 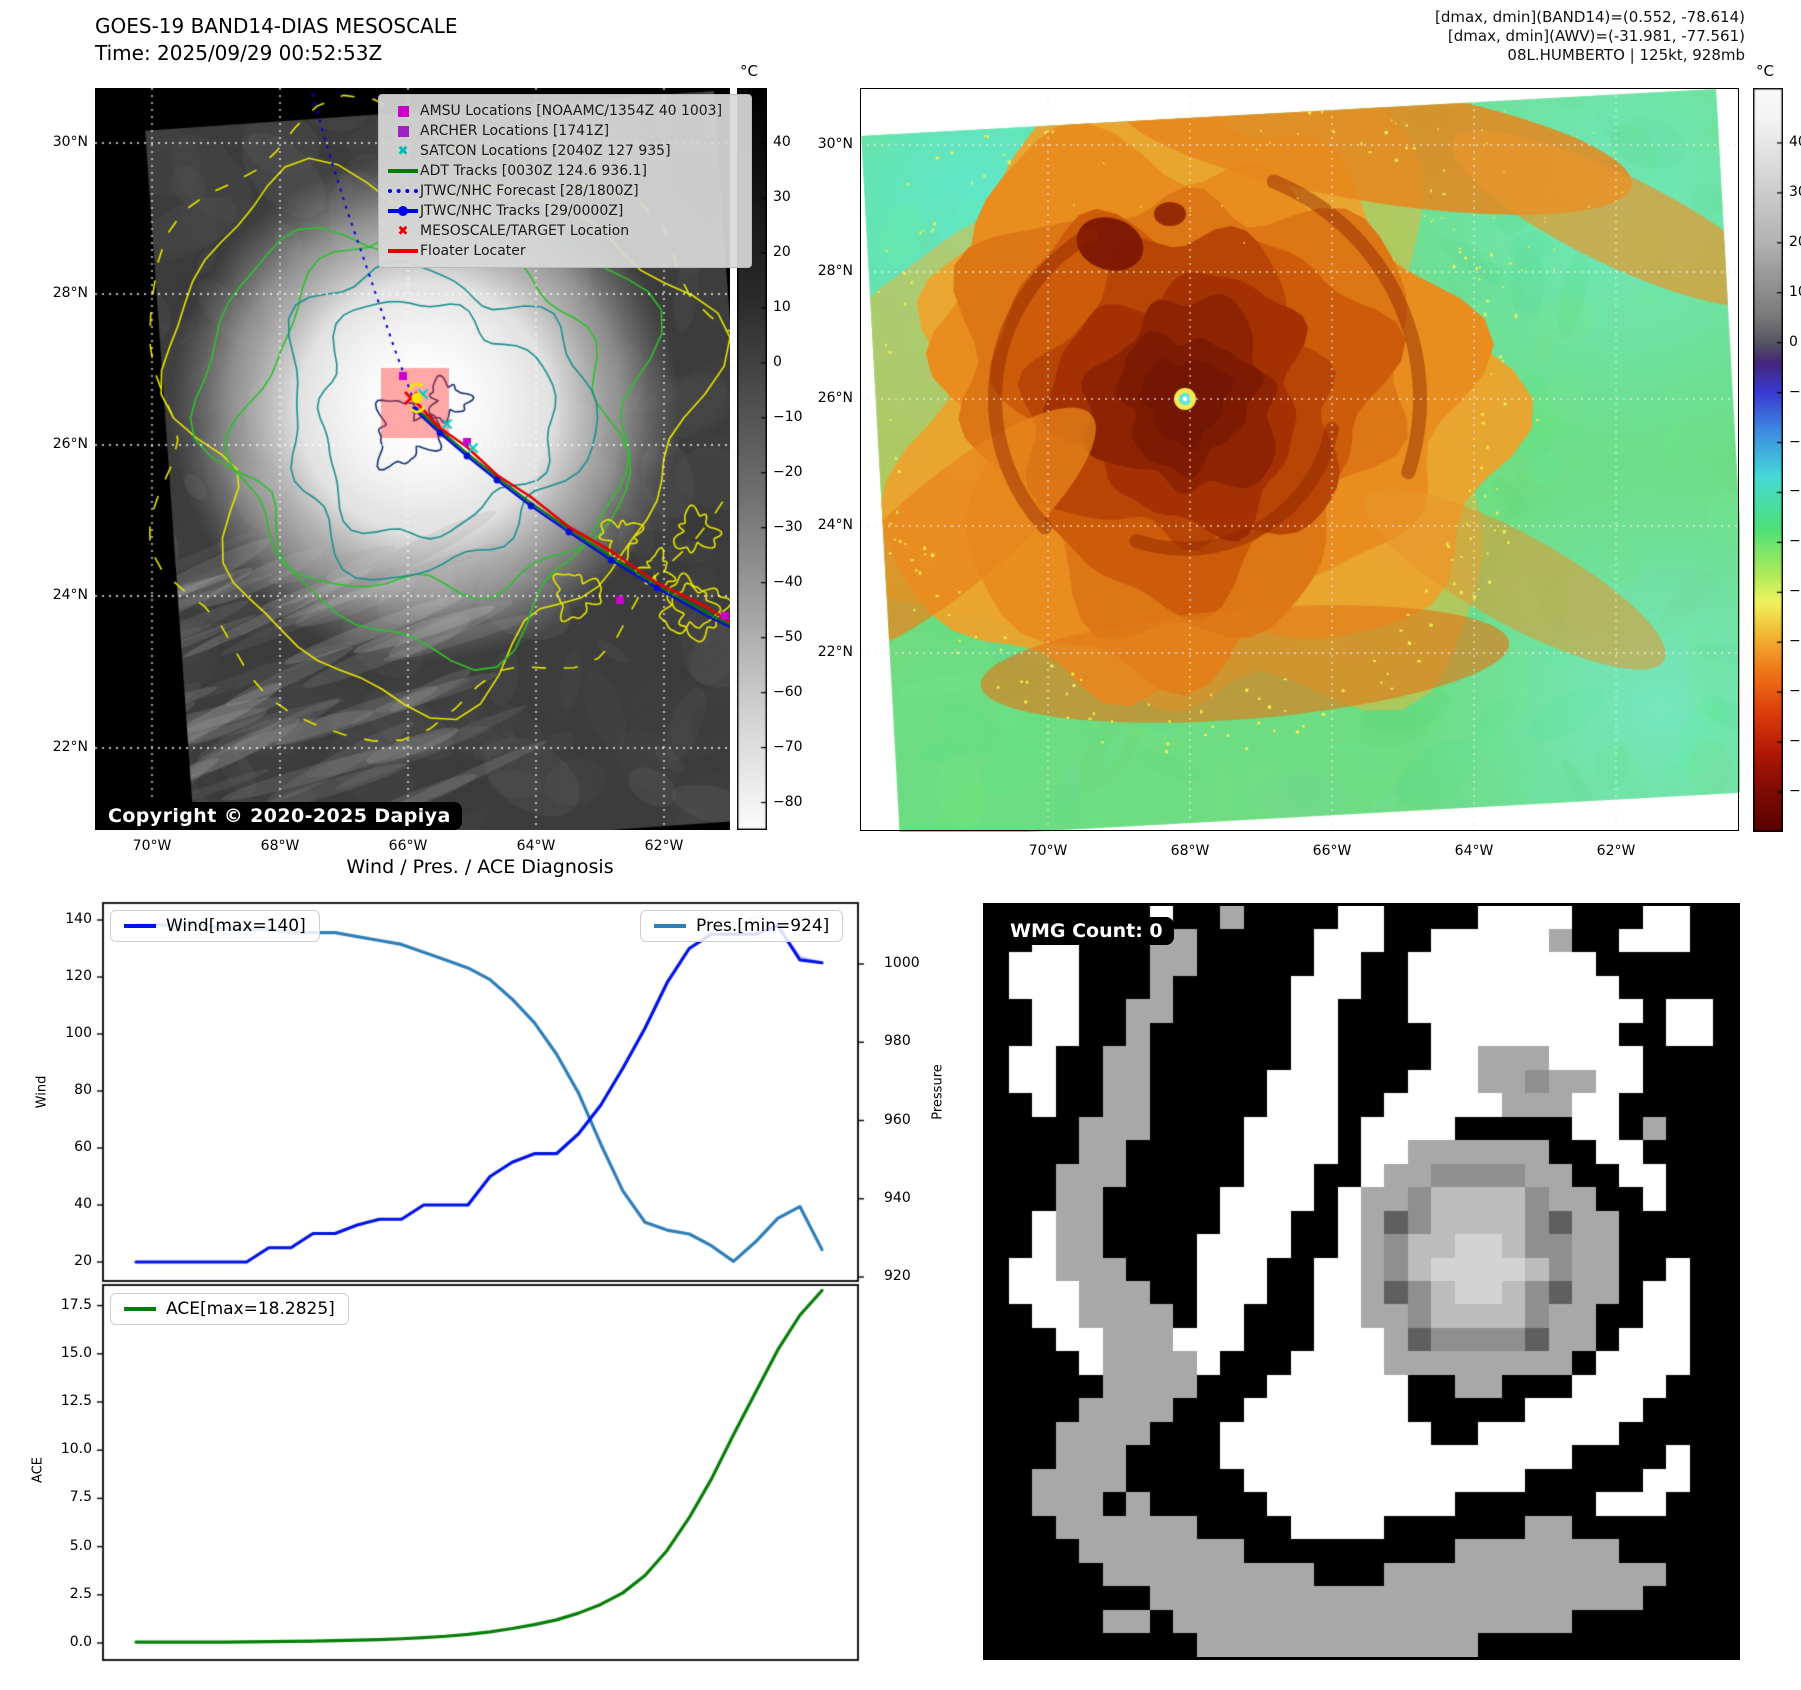 What do you see at coordinates (835, 525) in the screenshot?
I see `tr-lat-tick-label: 24°N` at bounding box center [835, 525].